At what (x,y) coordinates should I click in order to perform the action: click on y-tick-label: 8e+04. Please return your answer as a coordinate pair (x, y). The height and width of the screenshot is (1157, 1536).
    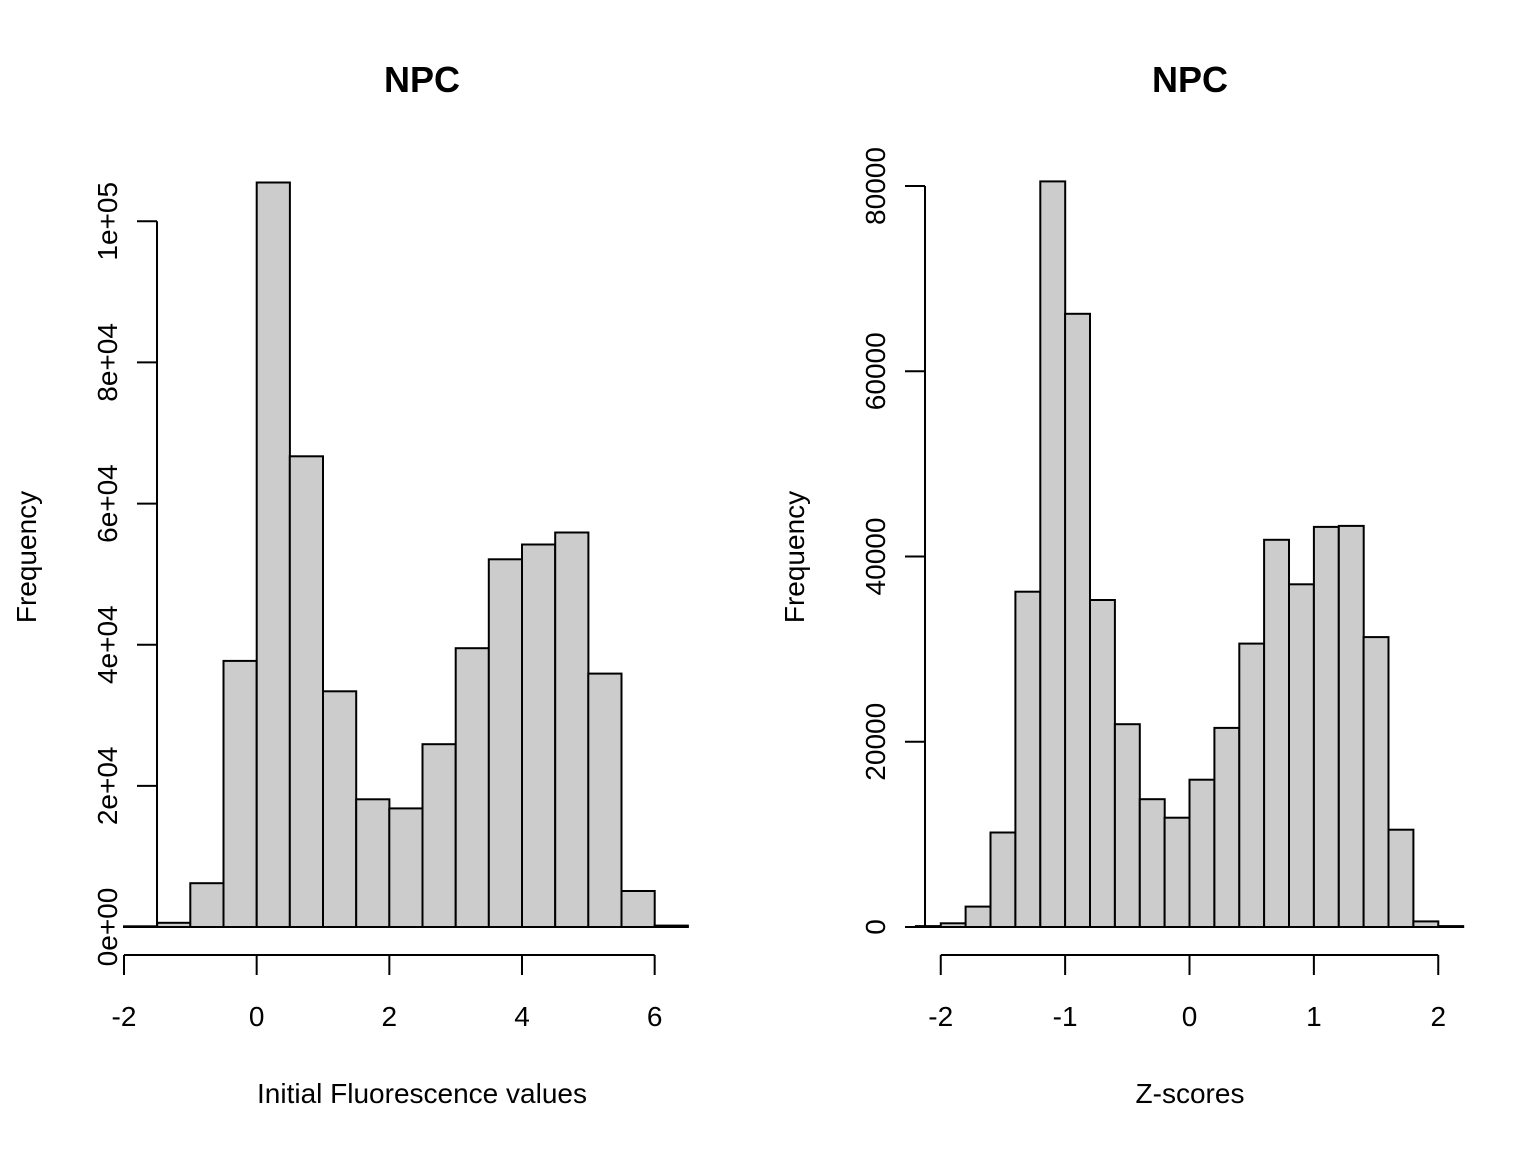
    Looking at the image, I should click on (107, 362).